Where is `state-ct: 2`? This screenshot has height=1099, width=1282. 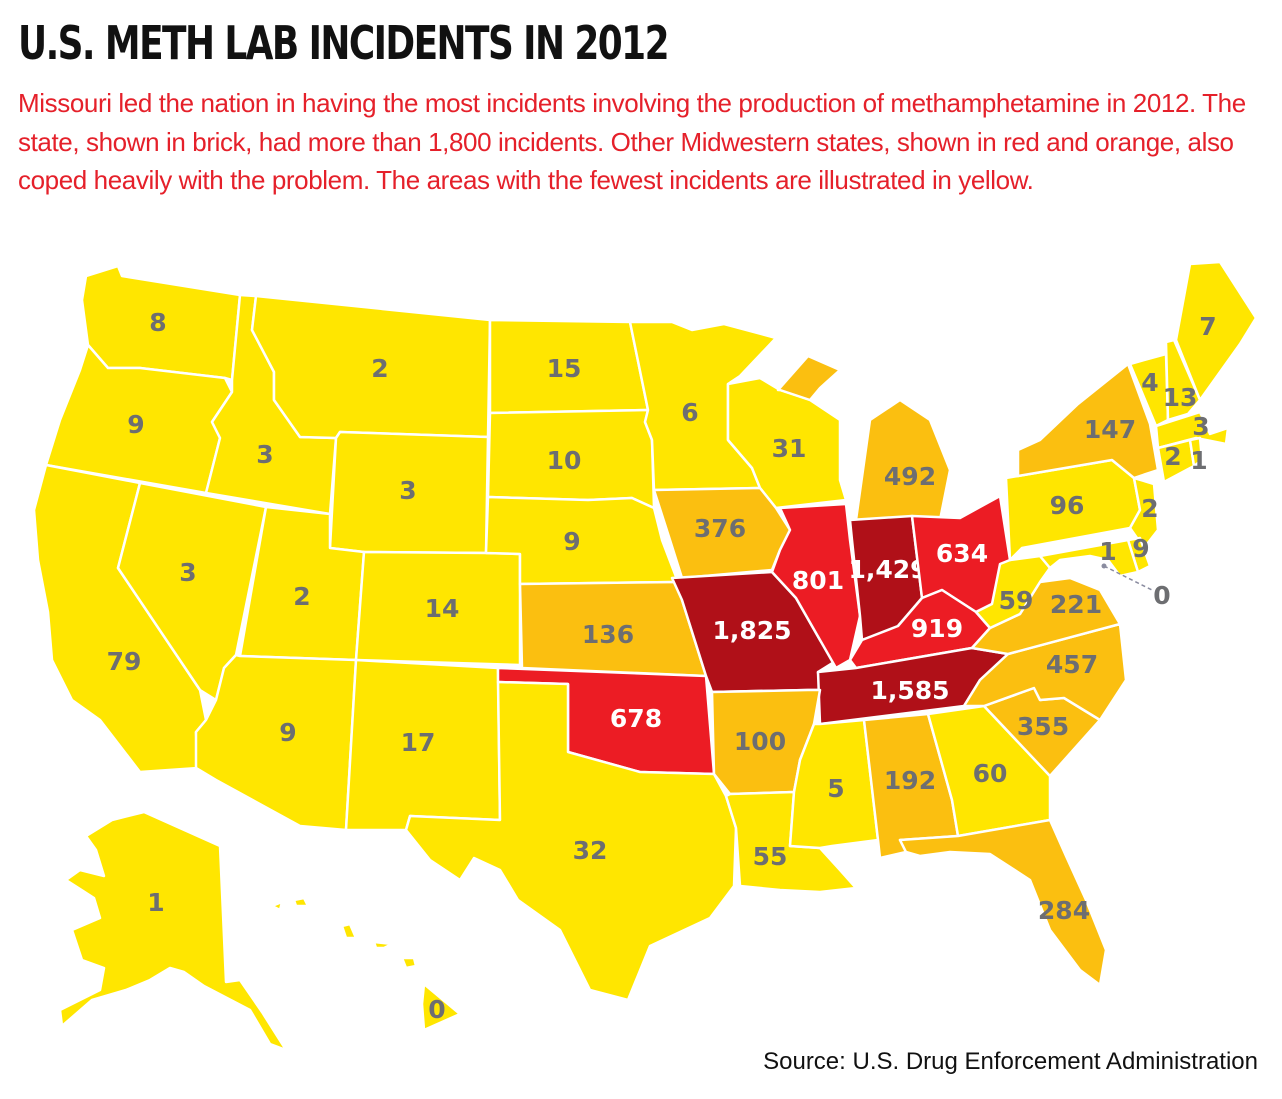 state-ct: 2 is located at coordinates (1176, 461).